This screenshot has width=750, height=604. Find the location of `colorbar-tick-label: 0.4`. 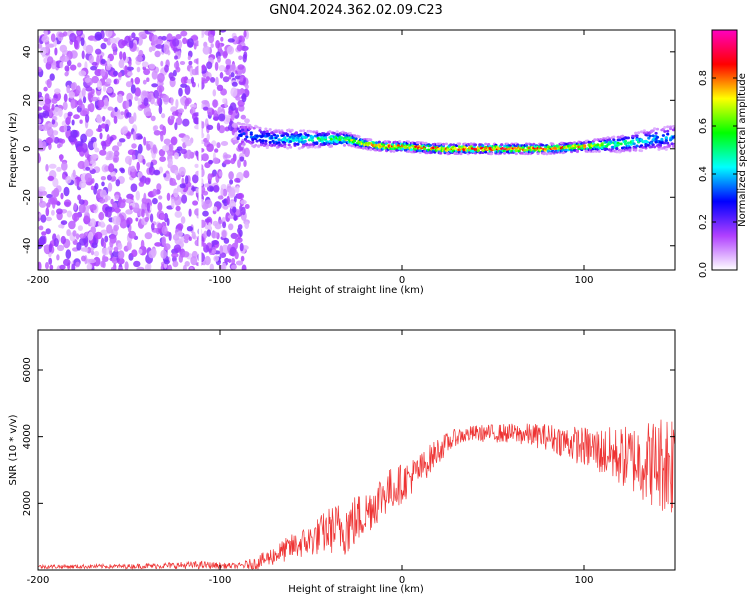

colorbar-tick-label: 0.4 is located at coordinates (703, 174).